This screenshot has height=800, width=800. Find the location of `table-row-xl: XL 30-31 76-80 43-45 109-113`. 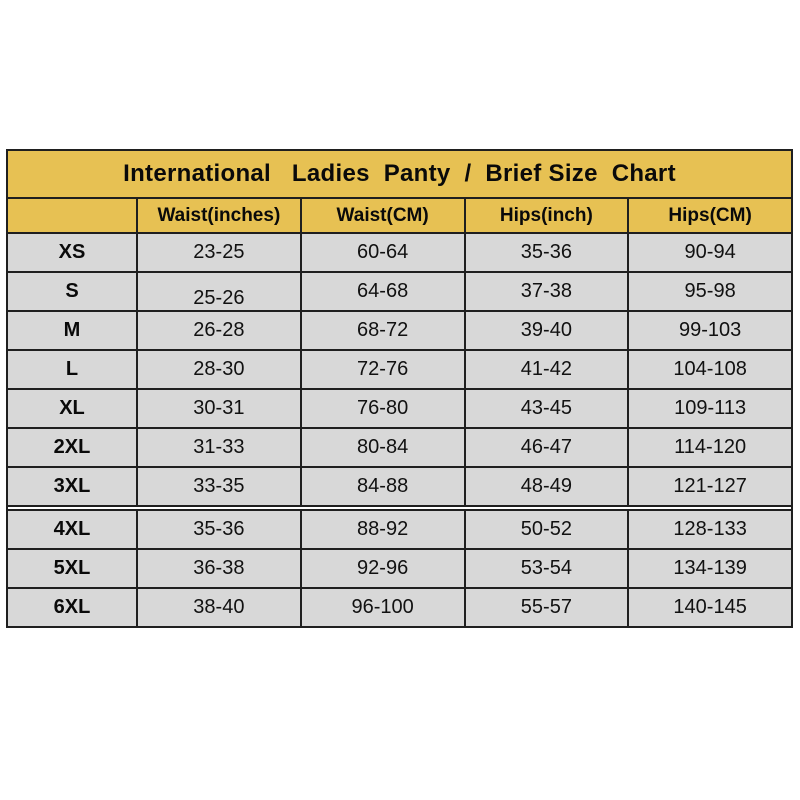

table-row-xl: XL 30-31 76-80 43-45 109-113 is located at coordinates (399, 407).